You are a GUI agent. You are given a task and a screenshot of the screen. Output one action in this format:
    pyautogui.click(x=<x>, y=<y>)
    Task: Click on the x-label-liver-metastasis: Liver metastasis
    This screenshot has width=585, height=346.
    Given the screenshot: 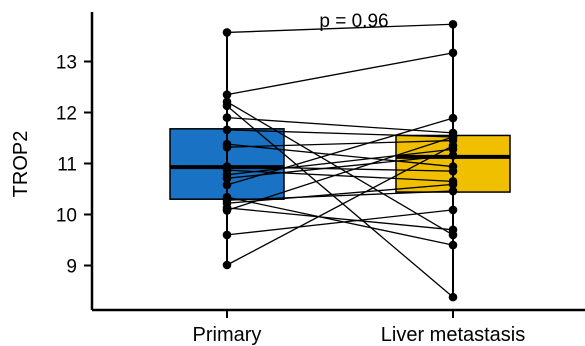 What is the action you would take?
    pyautogui.click(x=453, y=335)
    